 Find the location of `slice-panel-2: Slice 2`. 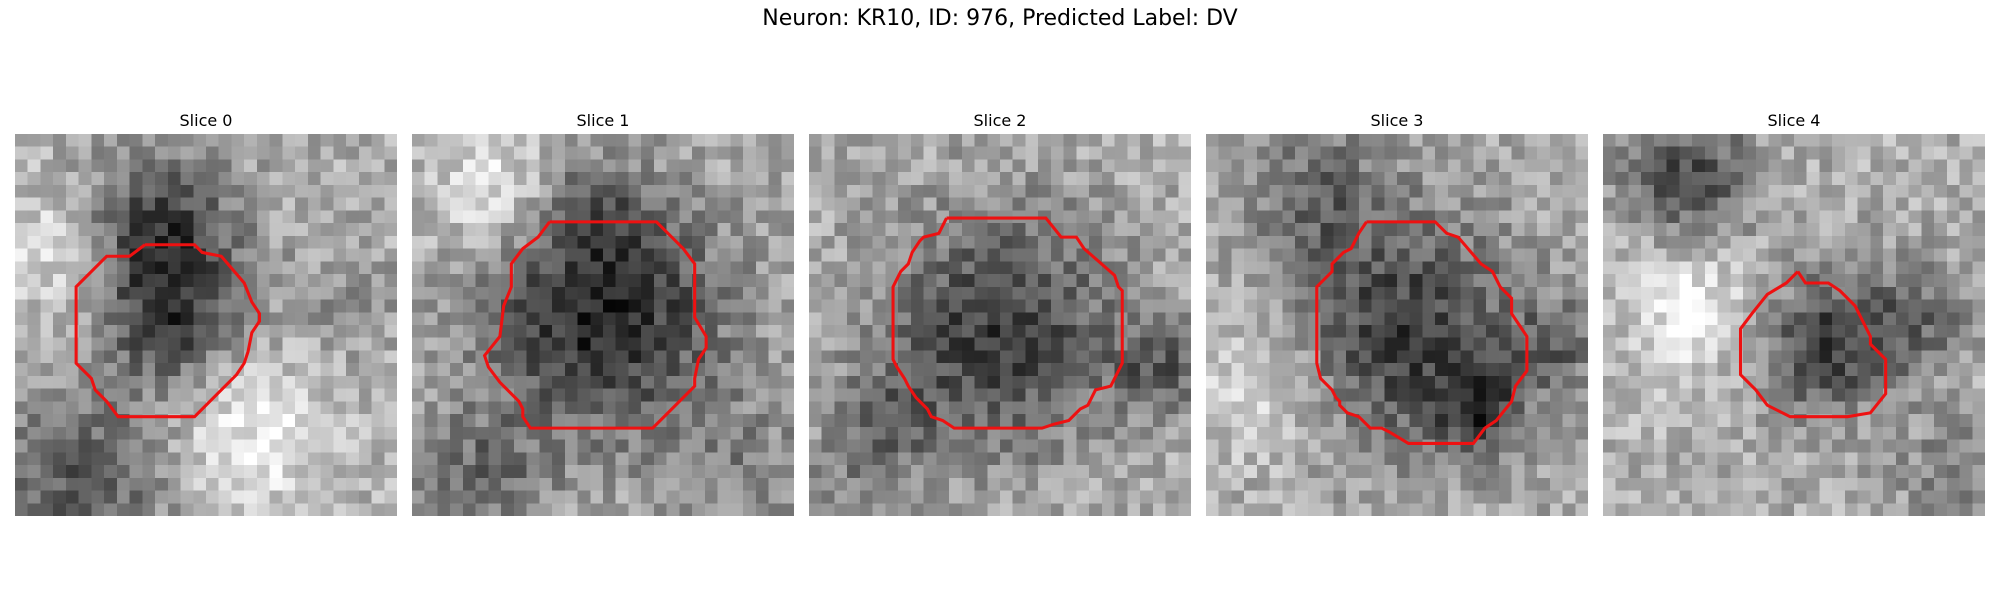

slice-panel-2: Slice 2 is located at coordinates (1000, 313).